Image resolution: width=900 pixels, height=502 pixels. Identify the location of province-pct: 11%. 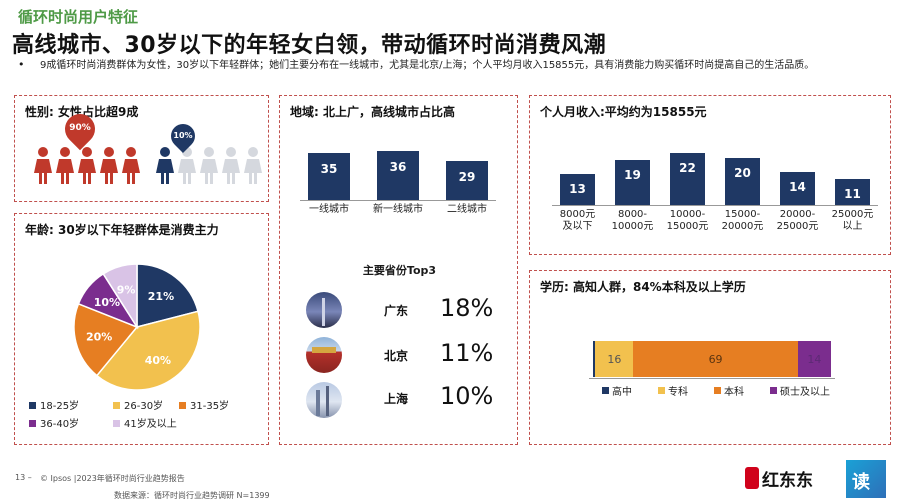
(467, 353).